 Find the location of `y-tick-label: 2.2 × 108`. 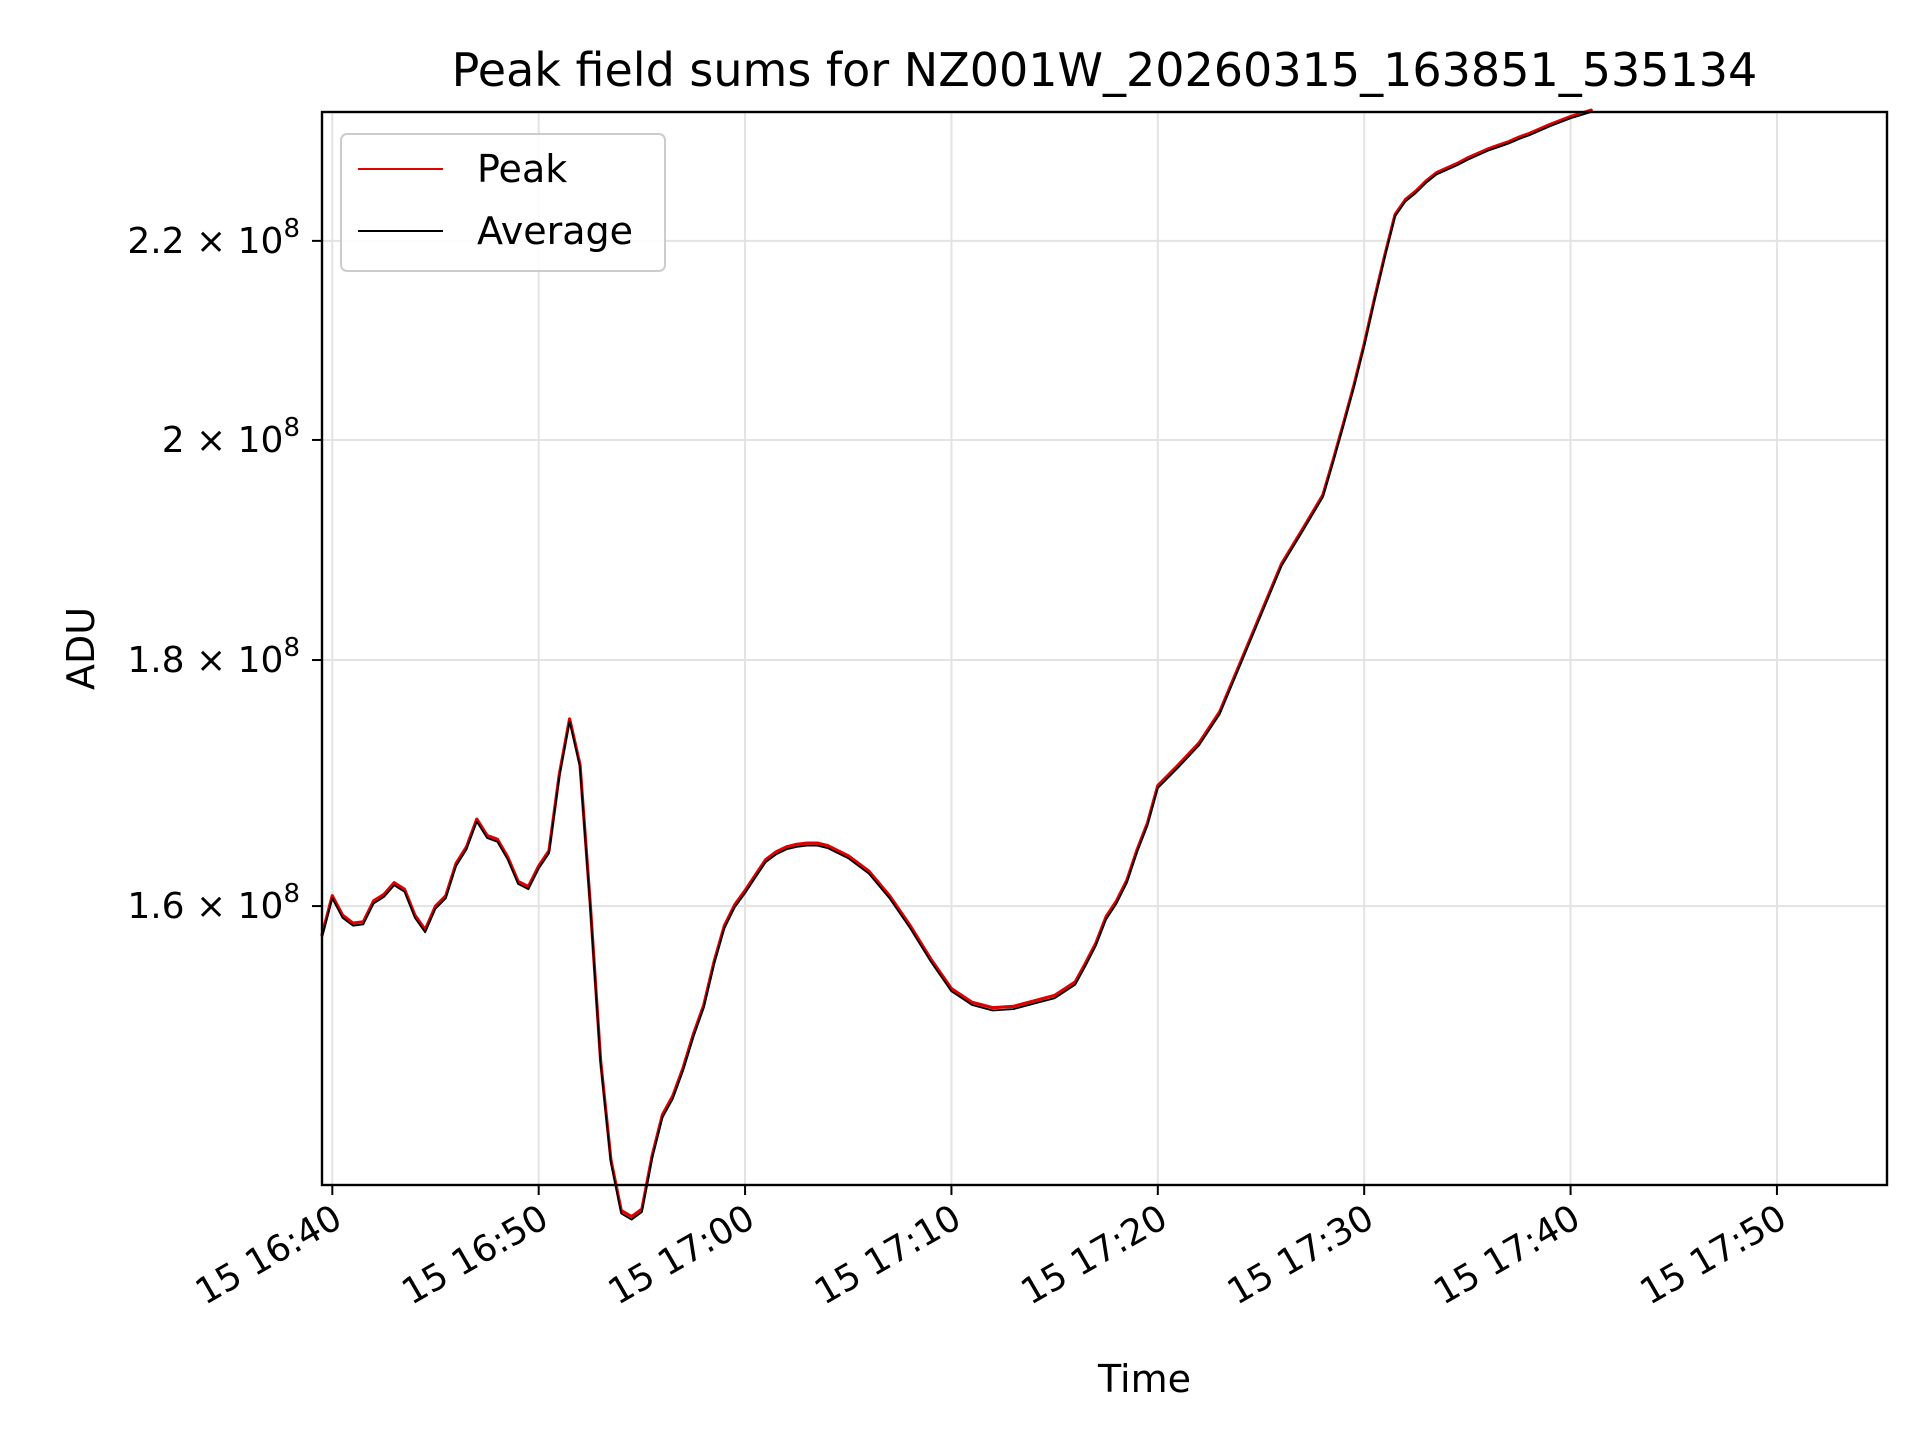

y-tick-label: 2.2 × 108 is located at coordinates (213, 238).